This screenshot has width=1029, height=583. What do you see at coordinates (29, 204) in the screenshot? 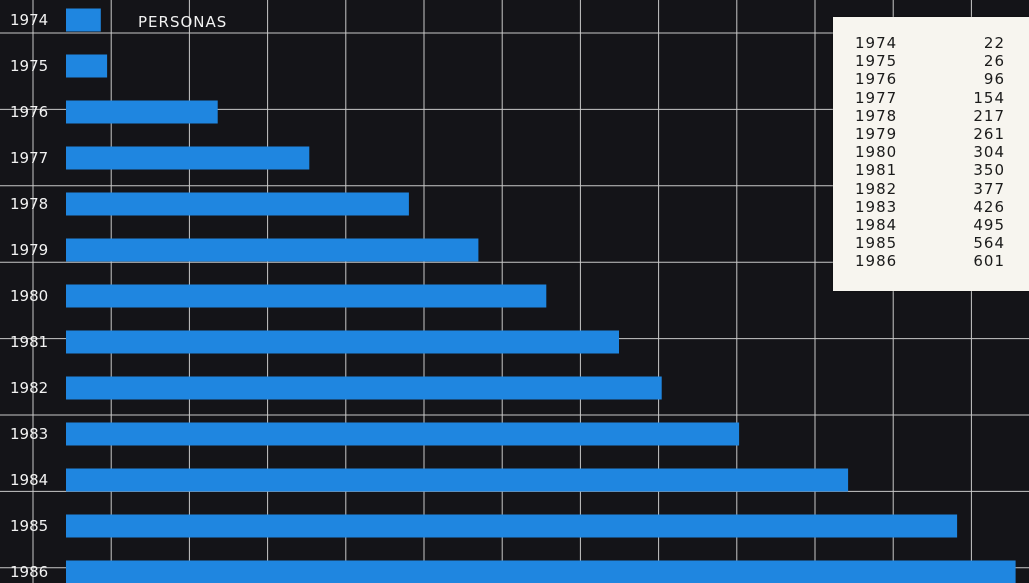
I see `year-label-1978: 1978` at bounding box center [29, 204].